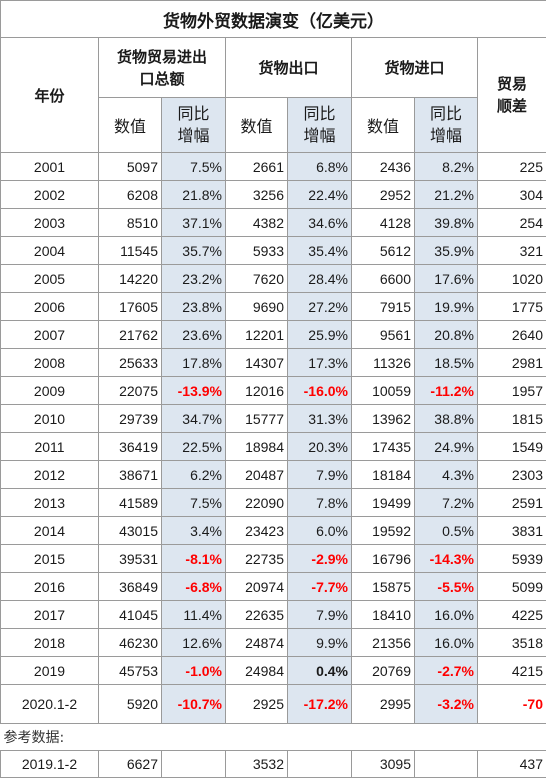 This screenshot has width=546, height=780. What do you see at coordinates (130, 222) in the screenshot?
I see `total-cell: 8510` at bounding box center [130, 222].